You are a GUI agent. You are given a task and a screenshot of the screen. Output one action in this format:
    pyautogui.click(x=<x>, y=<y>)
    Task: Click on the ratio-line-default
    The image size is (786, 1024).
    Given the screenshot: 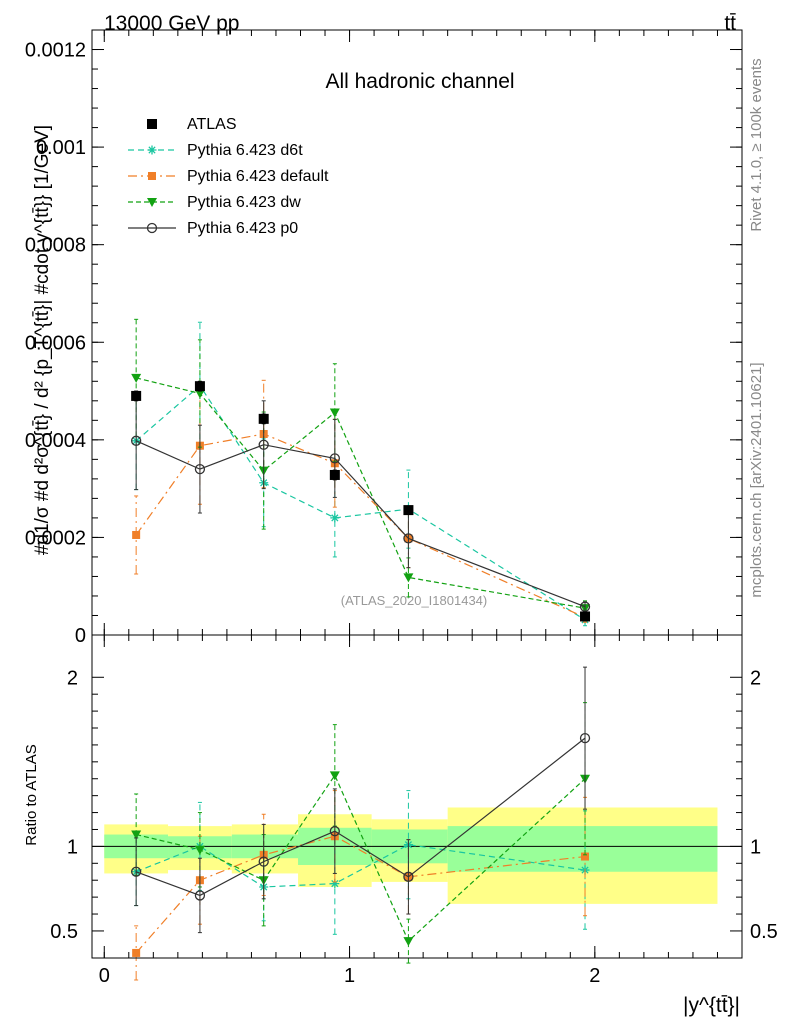 What is the action you would take?
    pyautogui.click(x=360, y=894)
    